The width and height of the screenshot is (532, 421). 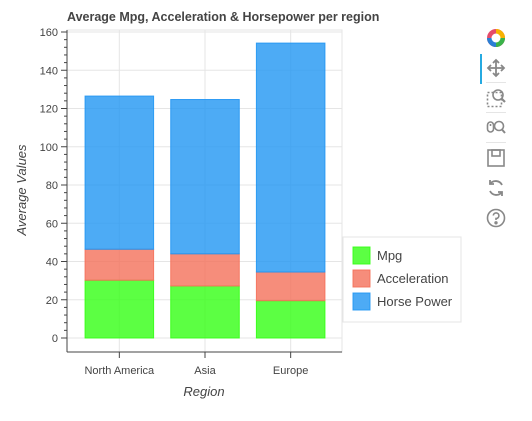 I want to click on bar-horse-power-north-america, so click(x=119, y=172).